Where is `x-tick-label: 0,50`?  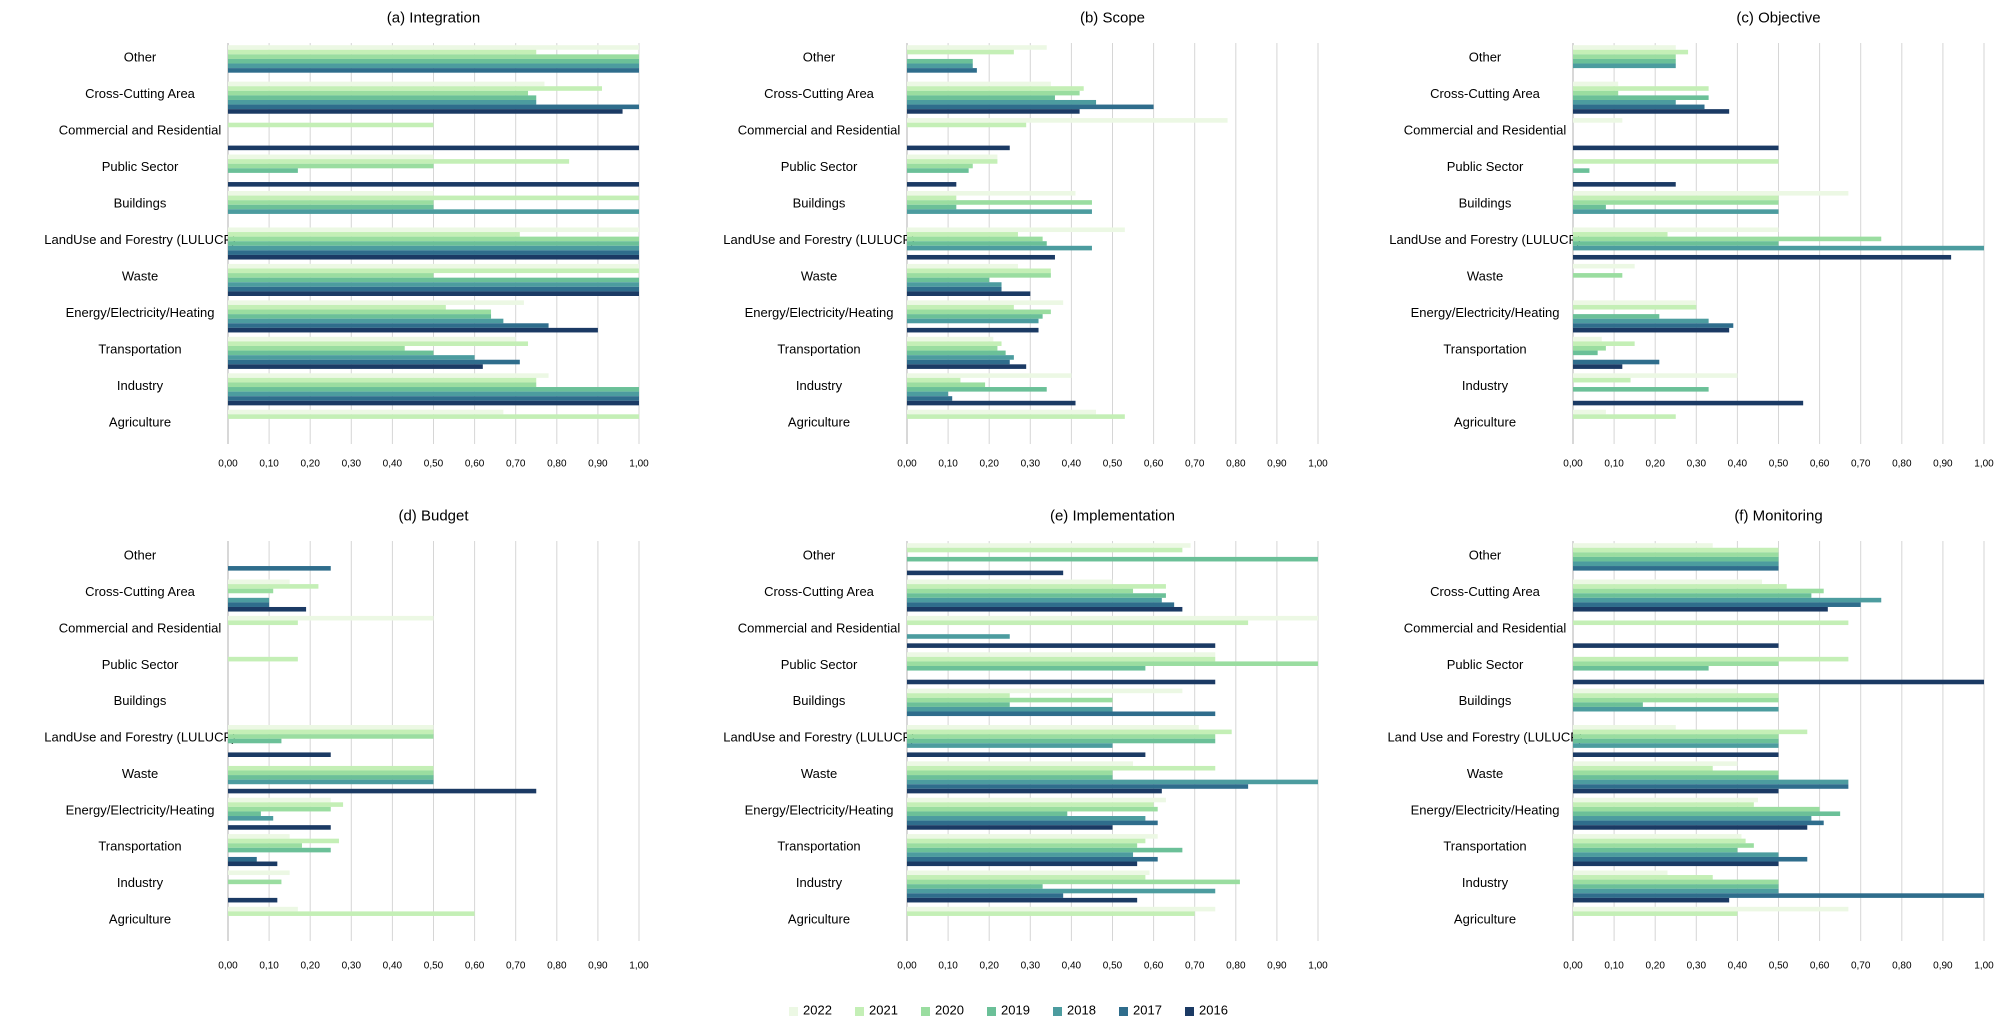 x-tick-label: 0,50 is located at coordinates (434, 464).